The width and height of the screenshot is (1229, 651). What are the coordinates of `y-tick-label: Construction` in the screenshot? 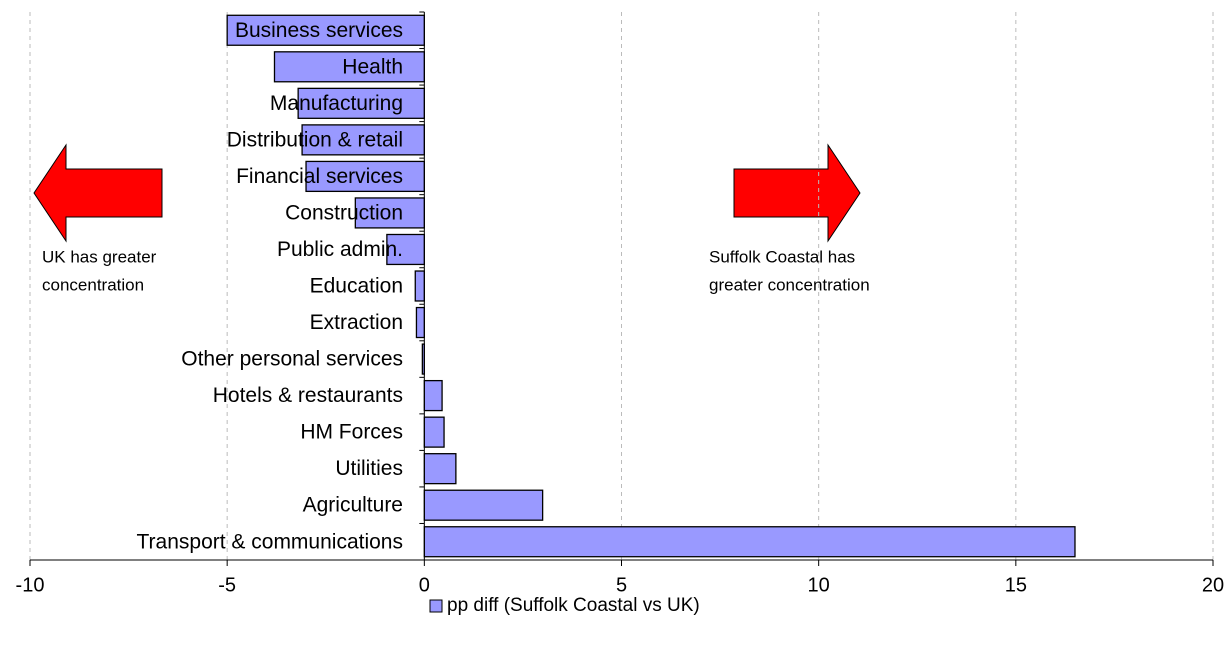 It's located at (344, 212).